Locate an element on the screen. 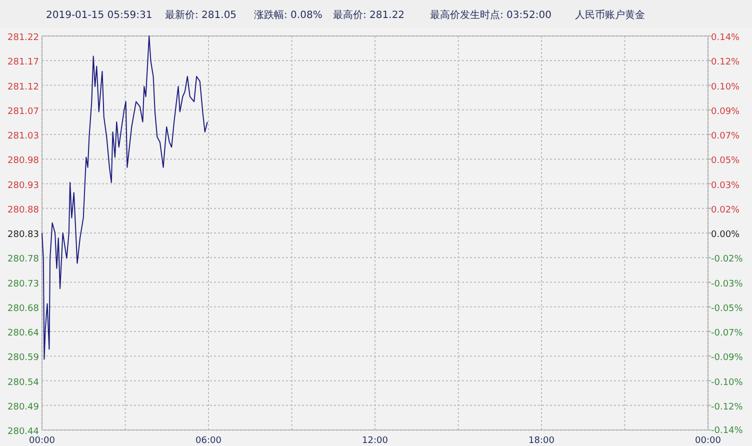  y-tick-label: 280.68 is located at coordinates (24, 309).